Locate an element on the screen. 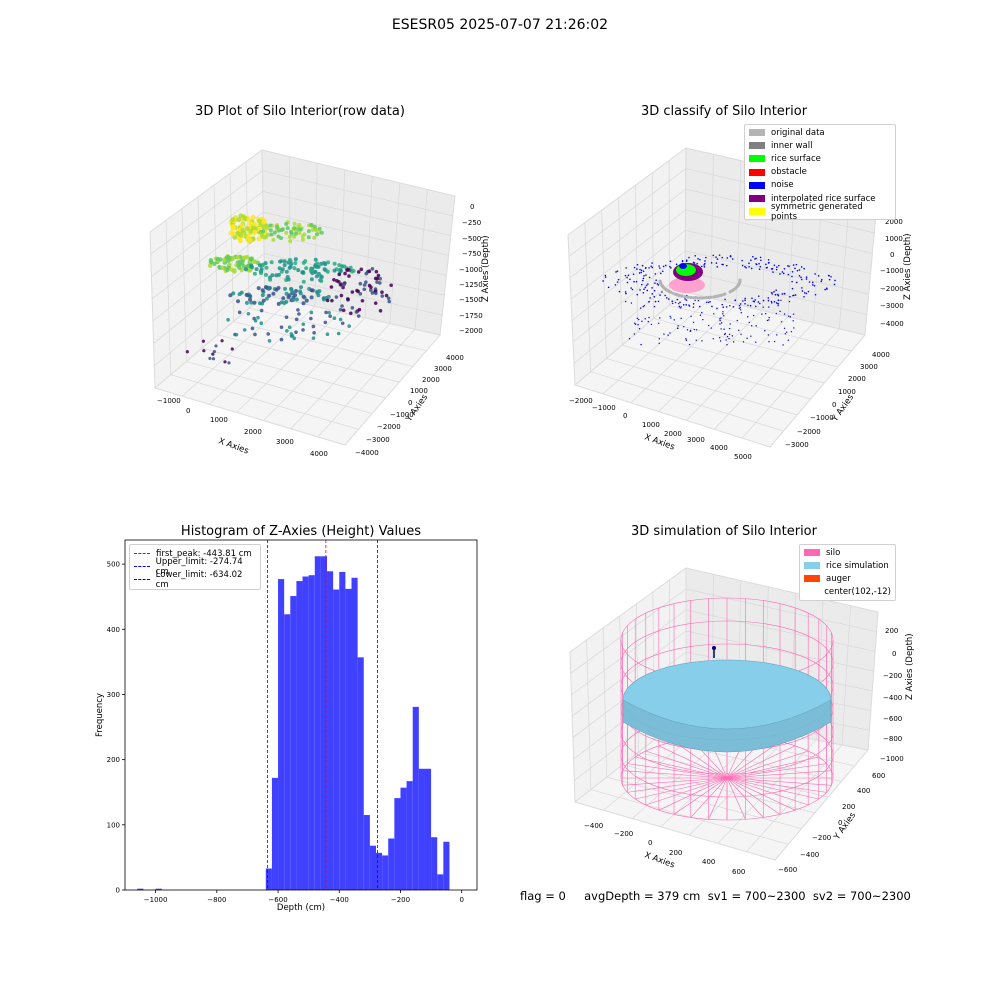 The height and width of the screenshot is (1000, 1000). histogram-xlabel: Depth (cm) is located at coordinates (301, 908).